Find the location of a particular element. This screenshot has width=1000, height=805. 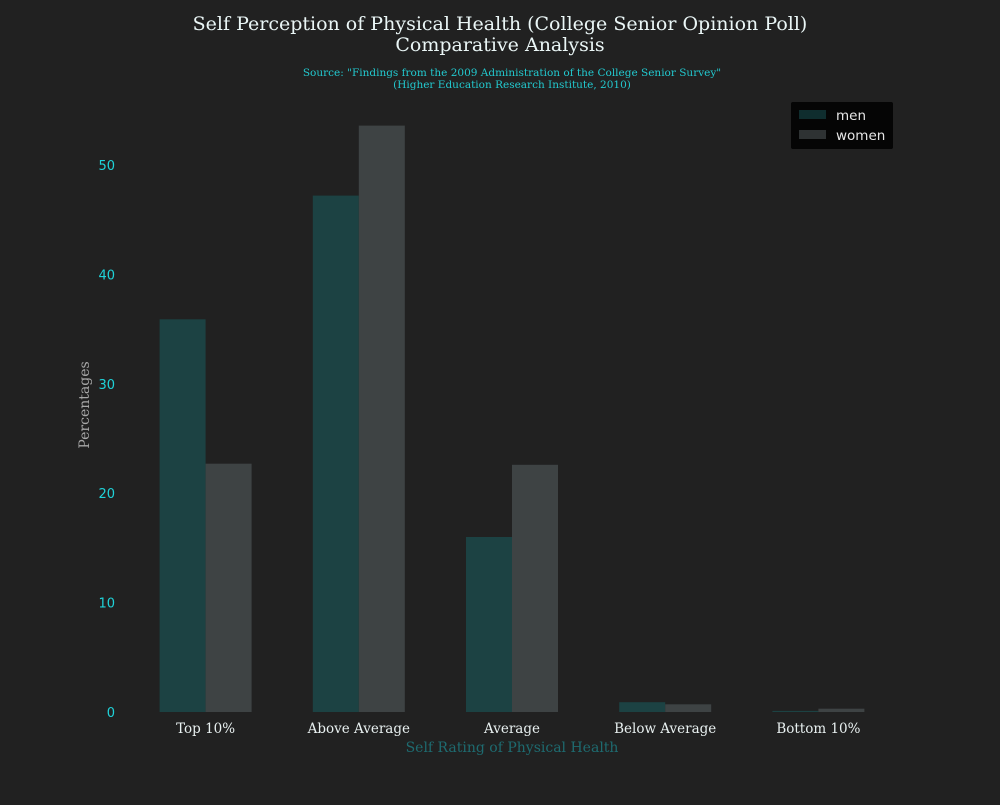

x-axis-label: Self Rating of Physical Health is located at coordinates (512, 748).